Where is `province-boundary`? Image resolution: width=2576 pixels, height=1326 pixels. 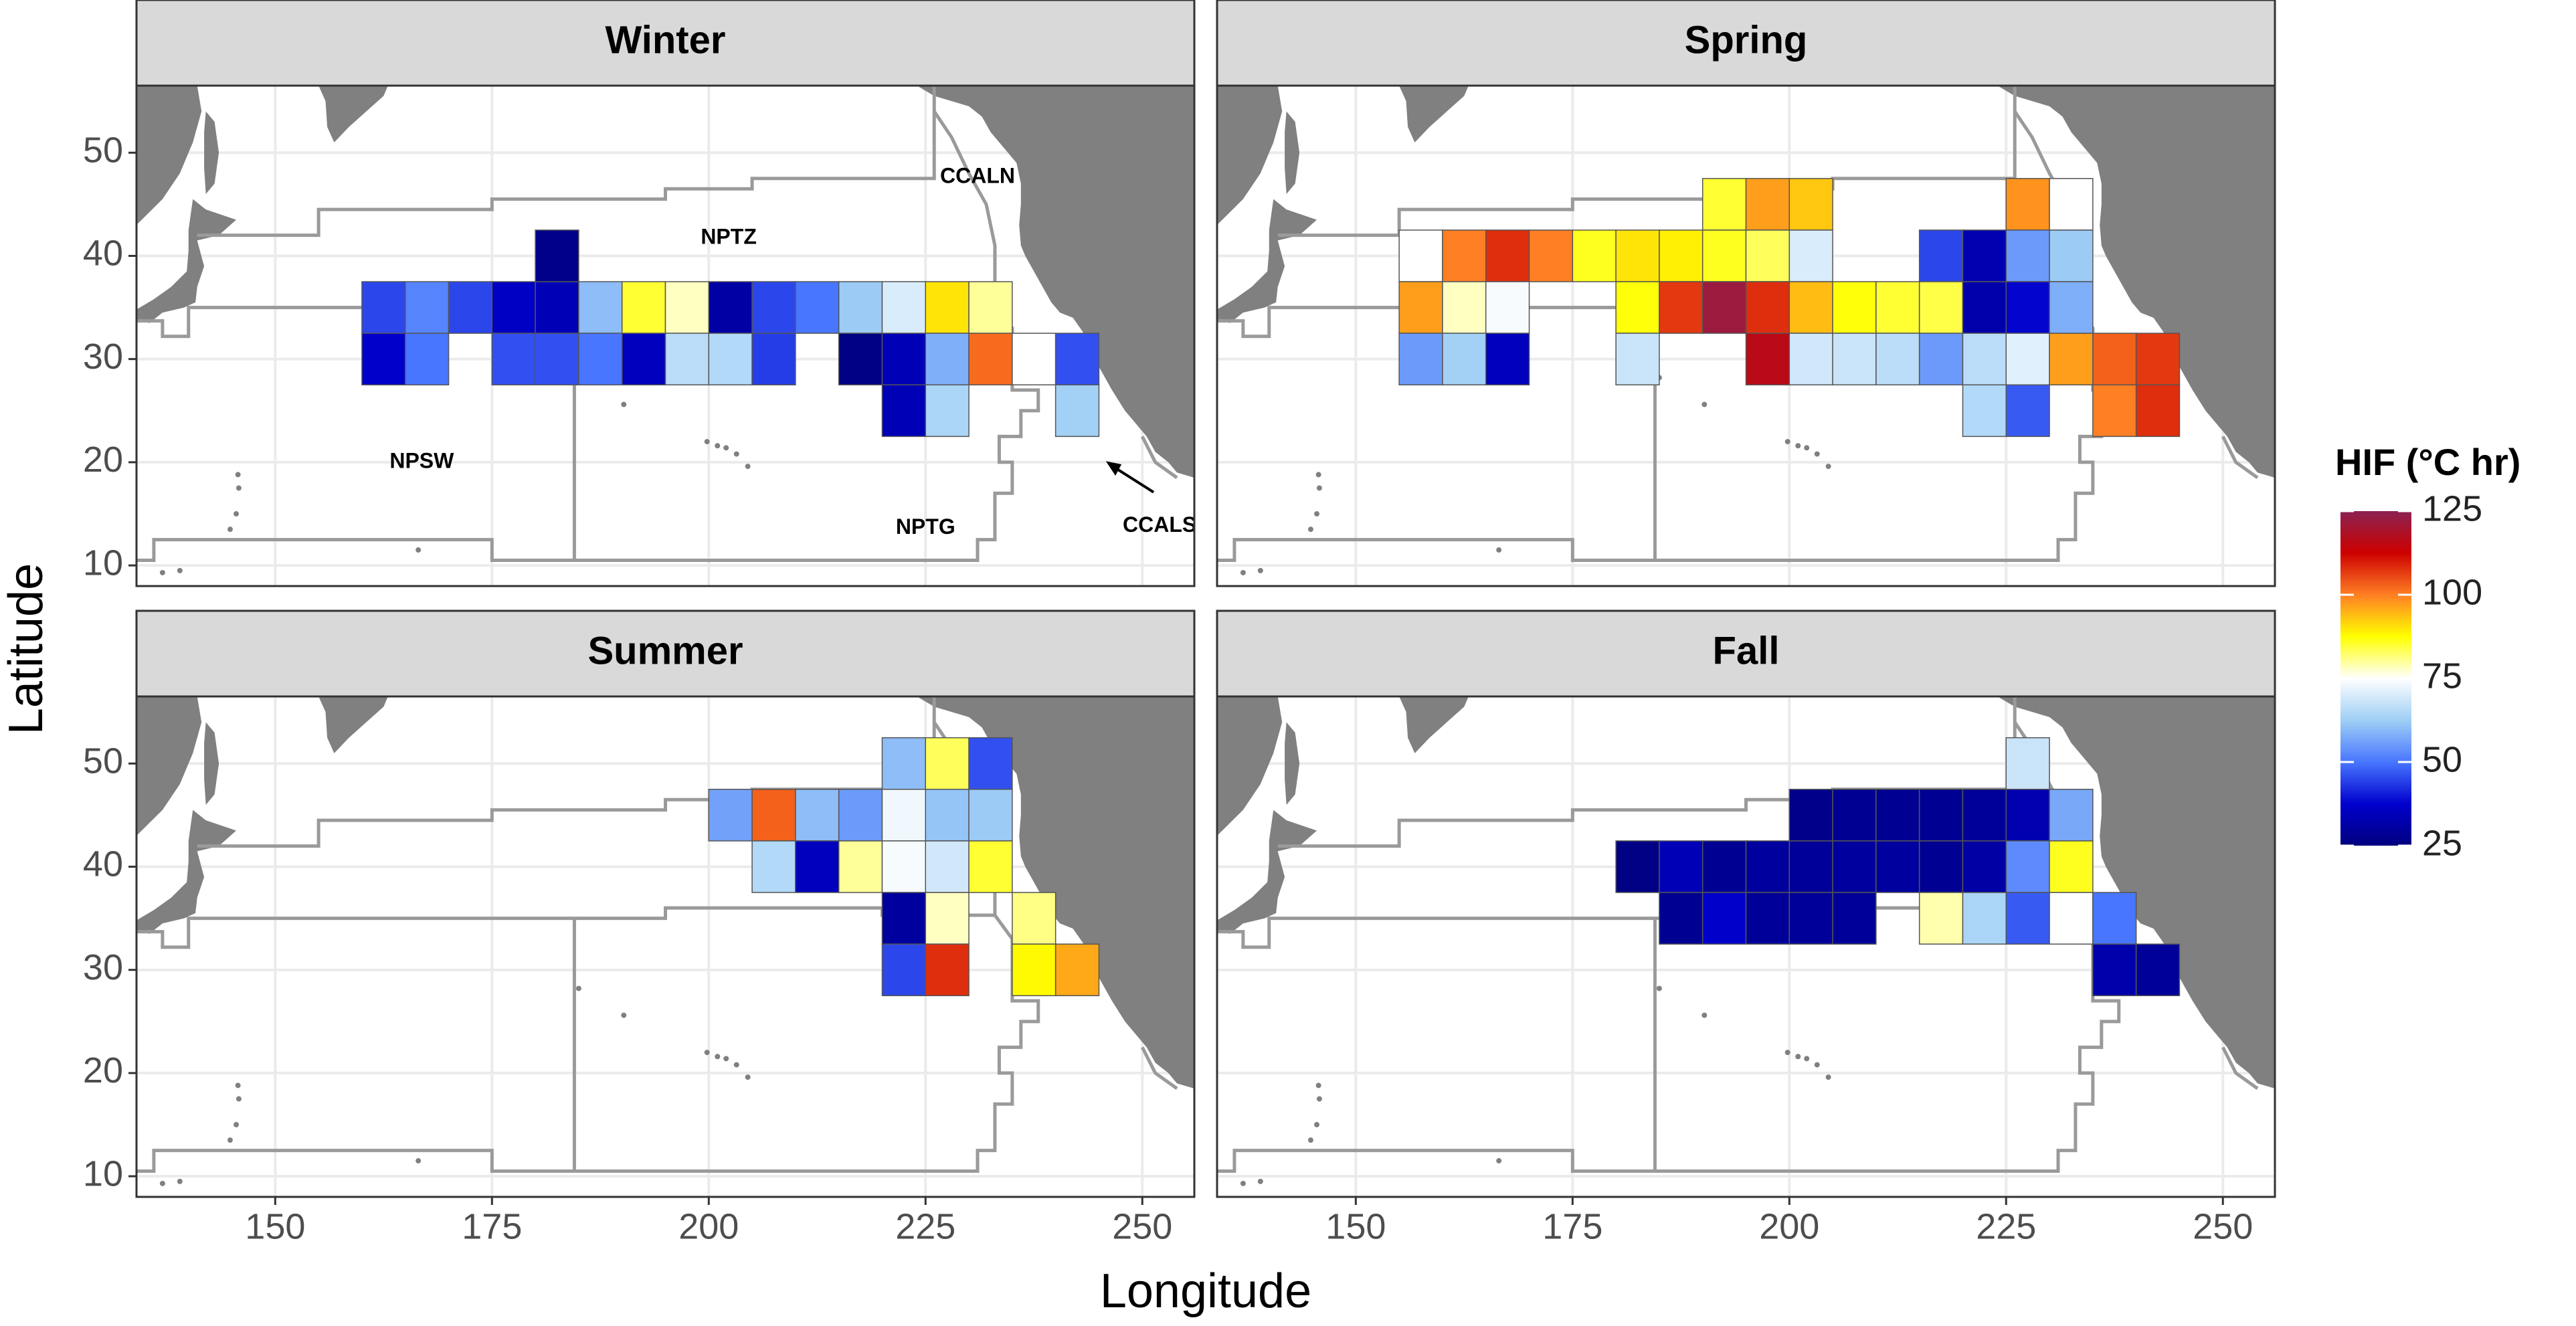 province-boundary is located at coordinates (588, 336).